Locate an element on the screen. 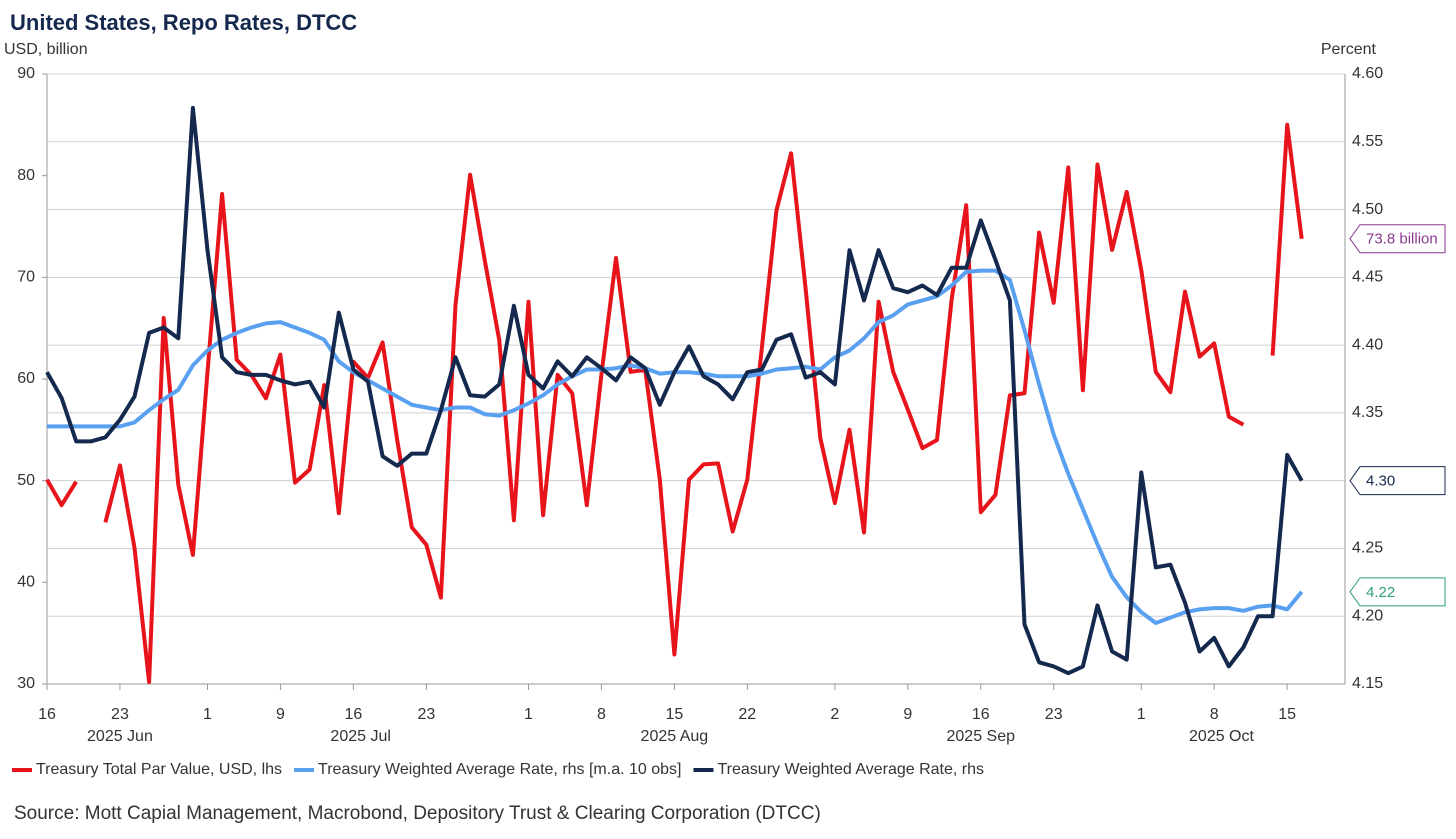  y-axis-label: USD, billion is located at coordinates (46, 49).